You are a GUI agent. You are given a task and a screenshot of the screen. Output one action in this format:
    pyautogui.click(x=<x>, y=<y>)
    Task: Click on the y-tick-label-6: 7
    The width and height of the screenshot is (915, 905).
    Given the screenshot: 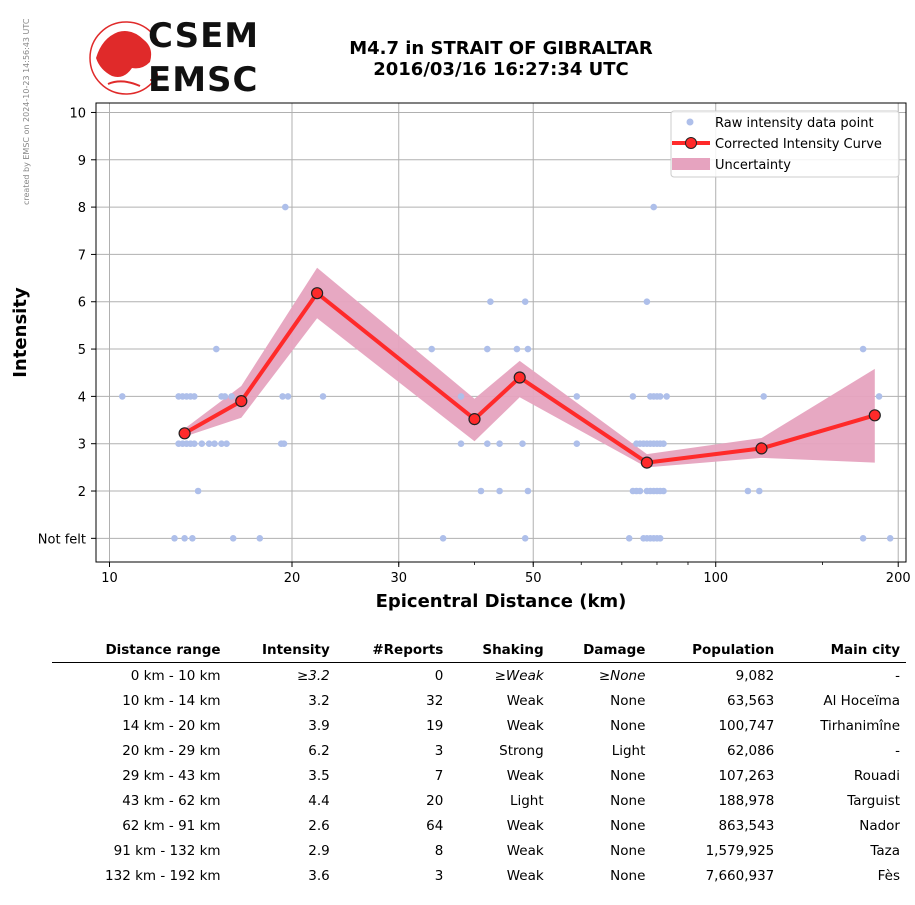 What is the action you would take?
    pyautogui.click(x=82, y=255)
    